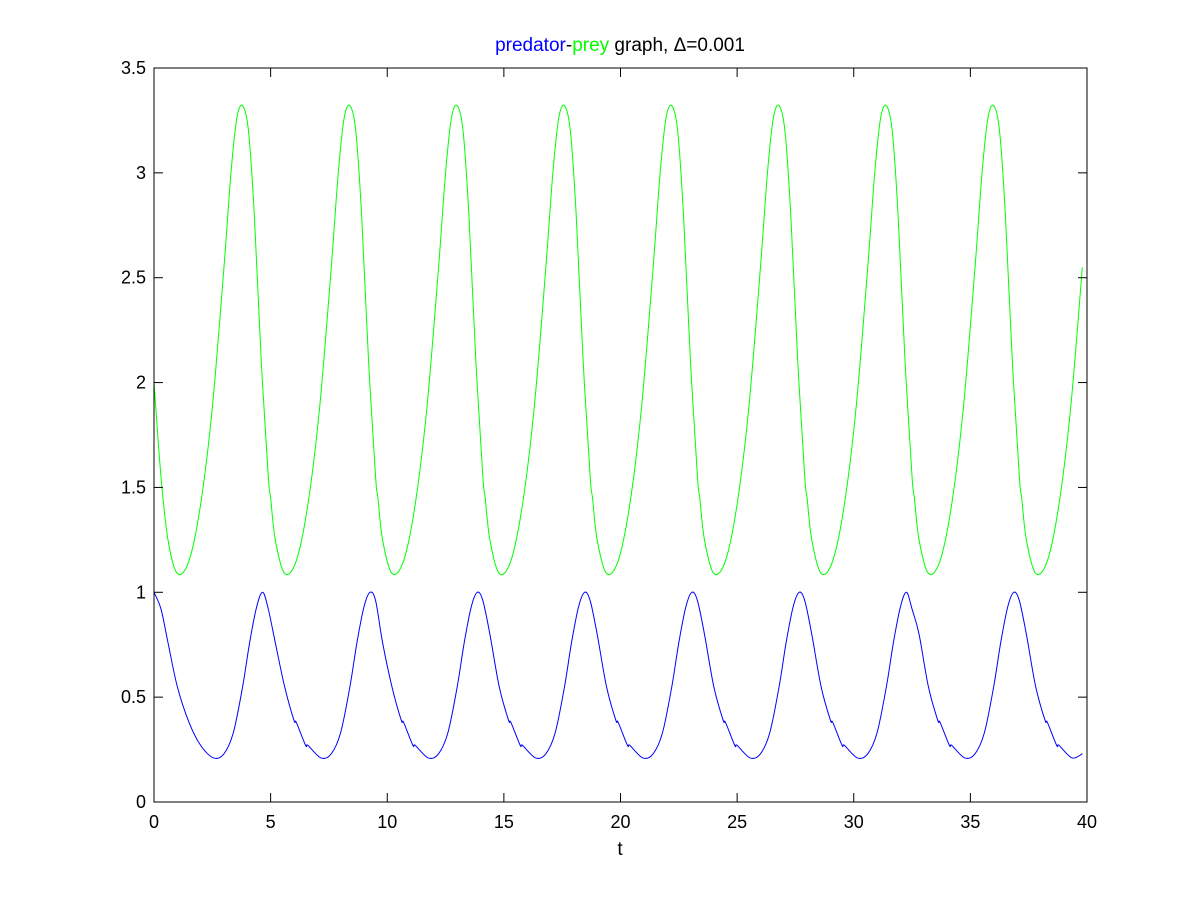  I want to click on y-tick-label: 2, so click(141, 383).